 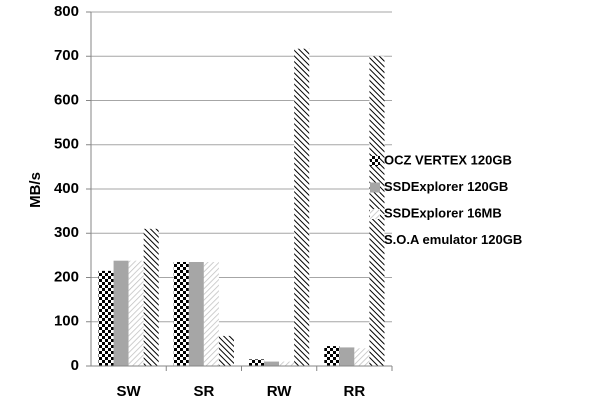 What do you see at coordinates (66, 99) in the screenshot?
I see `y-tick-label: 600` at bounding box center [66, 99].